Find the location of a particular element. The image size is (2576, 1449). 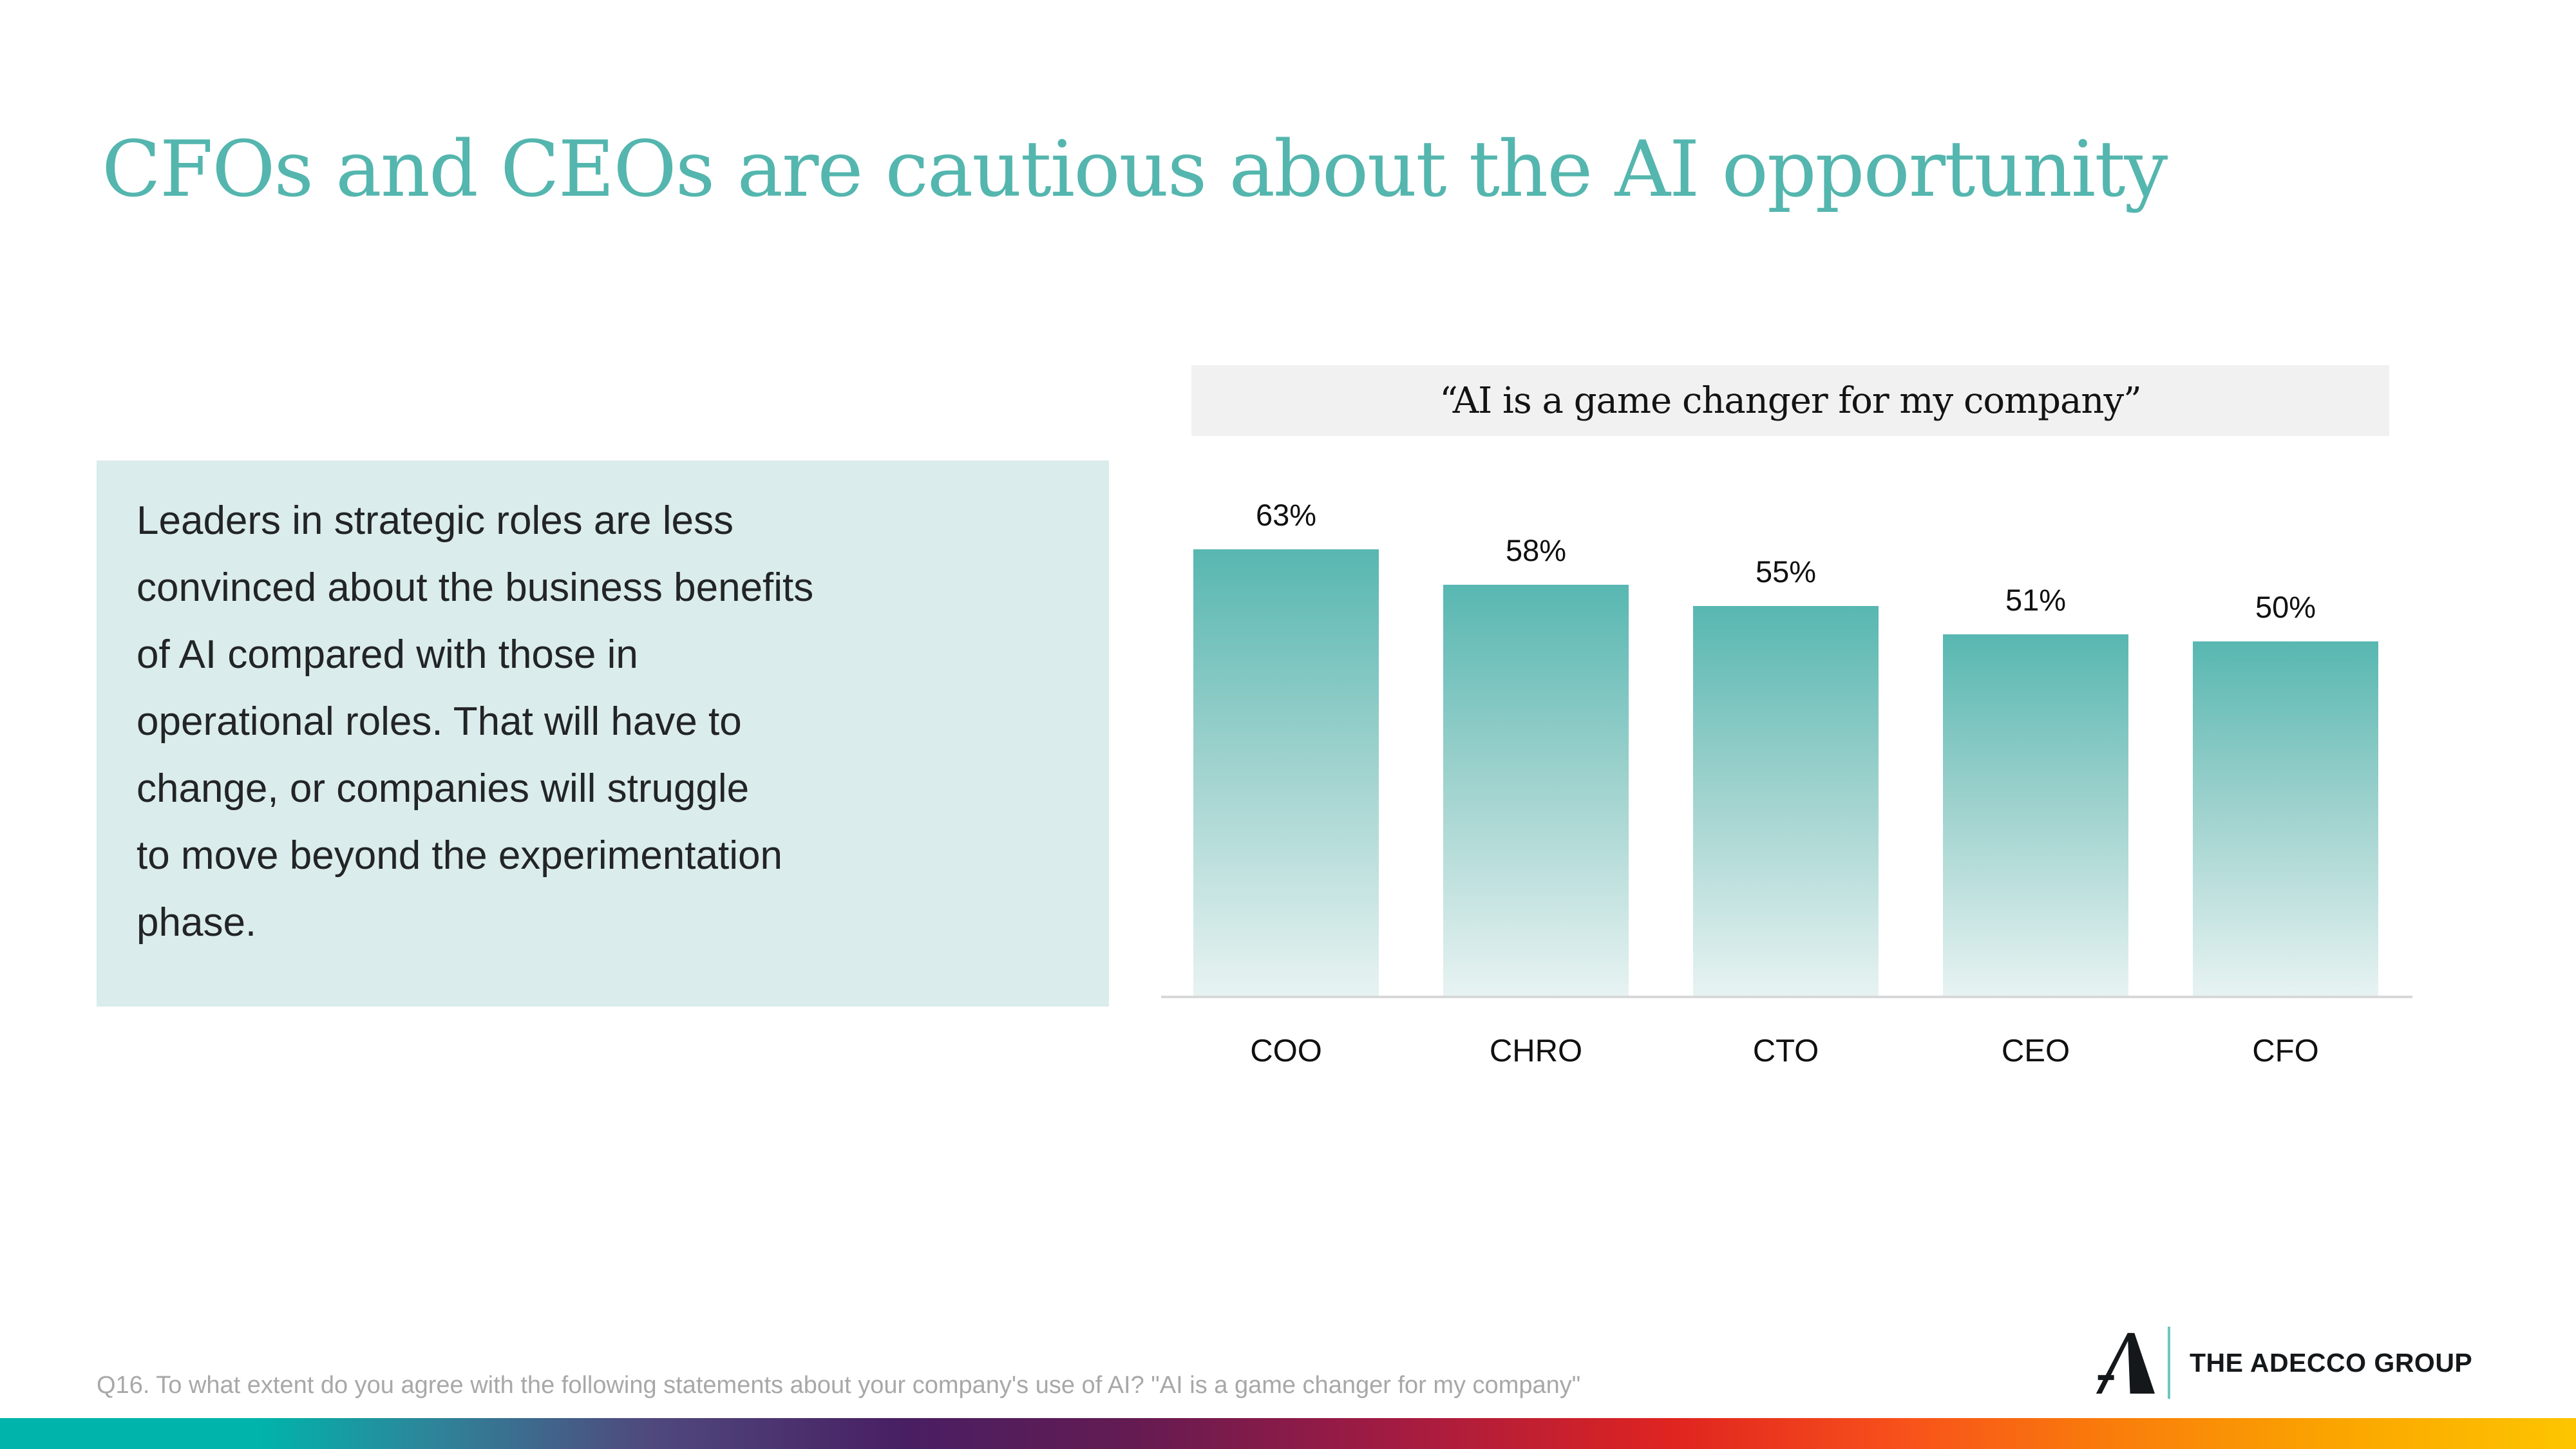

brand-lockup: THE ADECCO GROUP is located at coordinates (2282, 1362).